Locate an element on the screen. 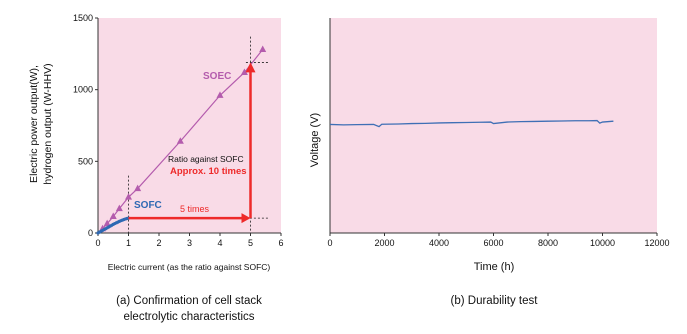 The height and width of the screenshot is (334, 687). y-tick-label: 500 is located at coordinates (85, 161).